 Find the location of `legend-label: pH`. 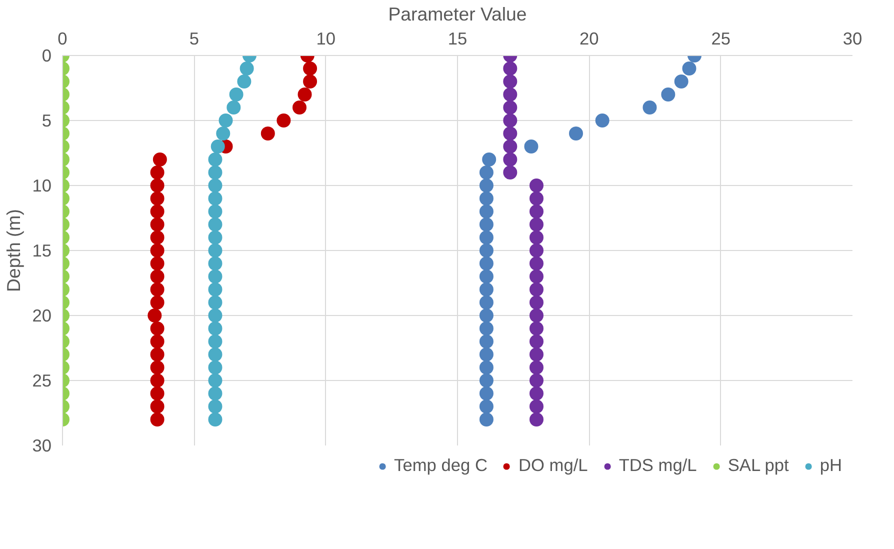

legend-label: pH is located at coordinates (831, 465).